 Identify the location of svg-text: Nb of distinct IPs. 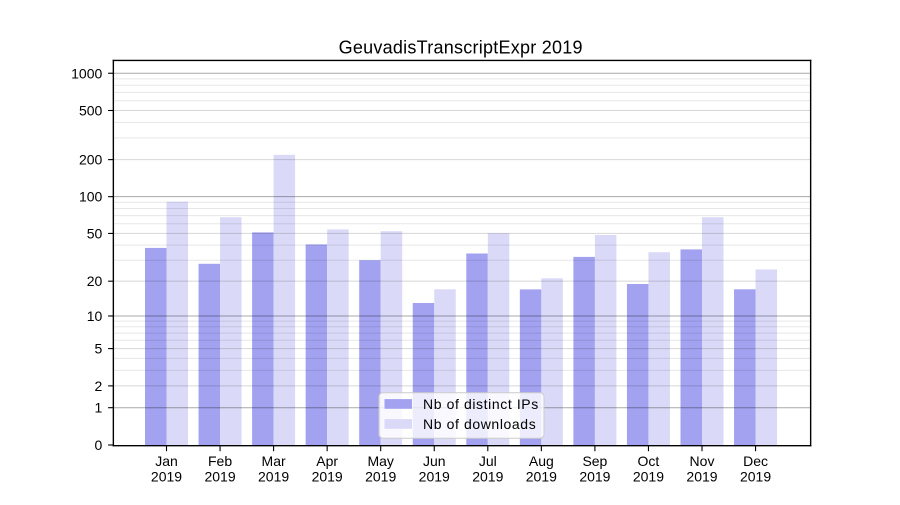
(481, 404).